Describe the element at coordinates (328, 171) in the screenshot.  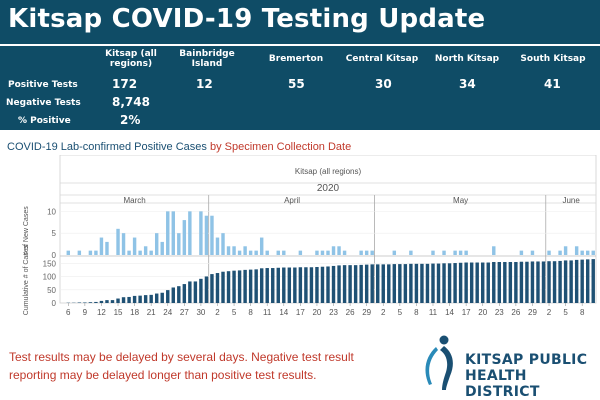
I see `chart-title: Kitsap (all regions)` at that location.